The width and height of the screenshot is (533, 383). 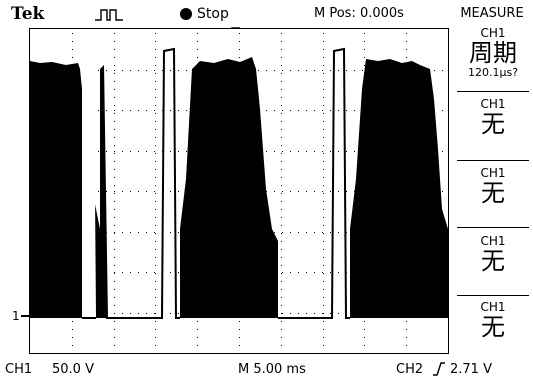 I want to click on ch1-ground-tick, so click(x=25, y=316).